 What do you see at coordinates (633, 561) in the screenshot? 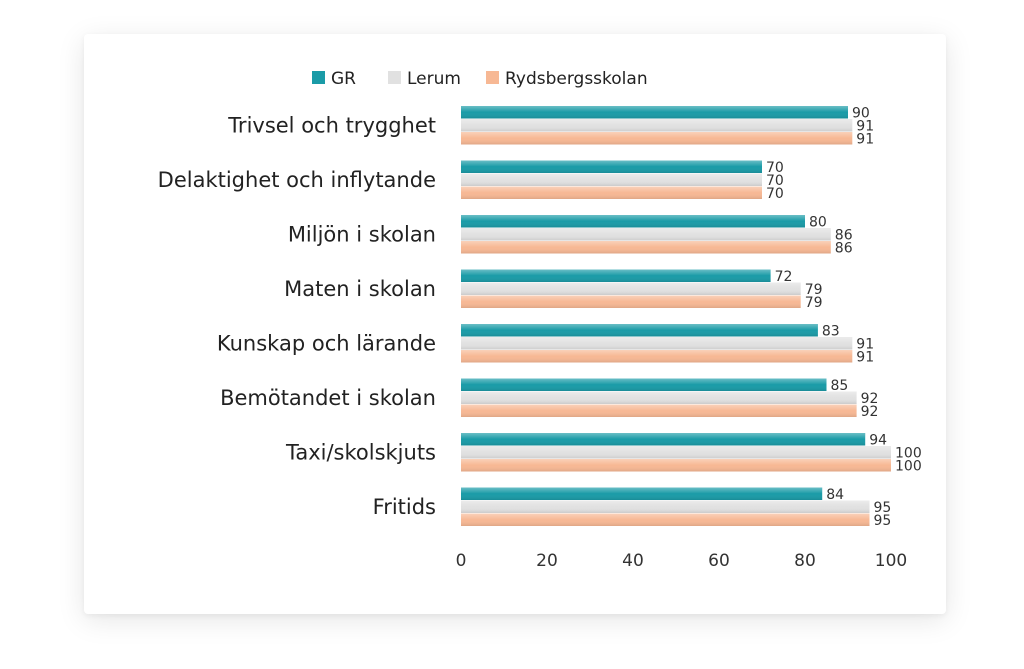
I see `x-tick-label: 40` at bounding box center [633, 561].